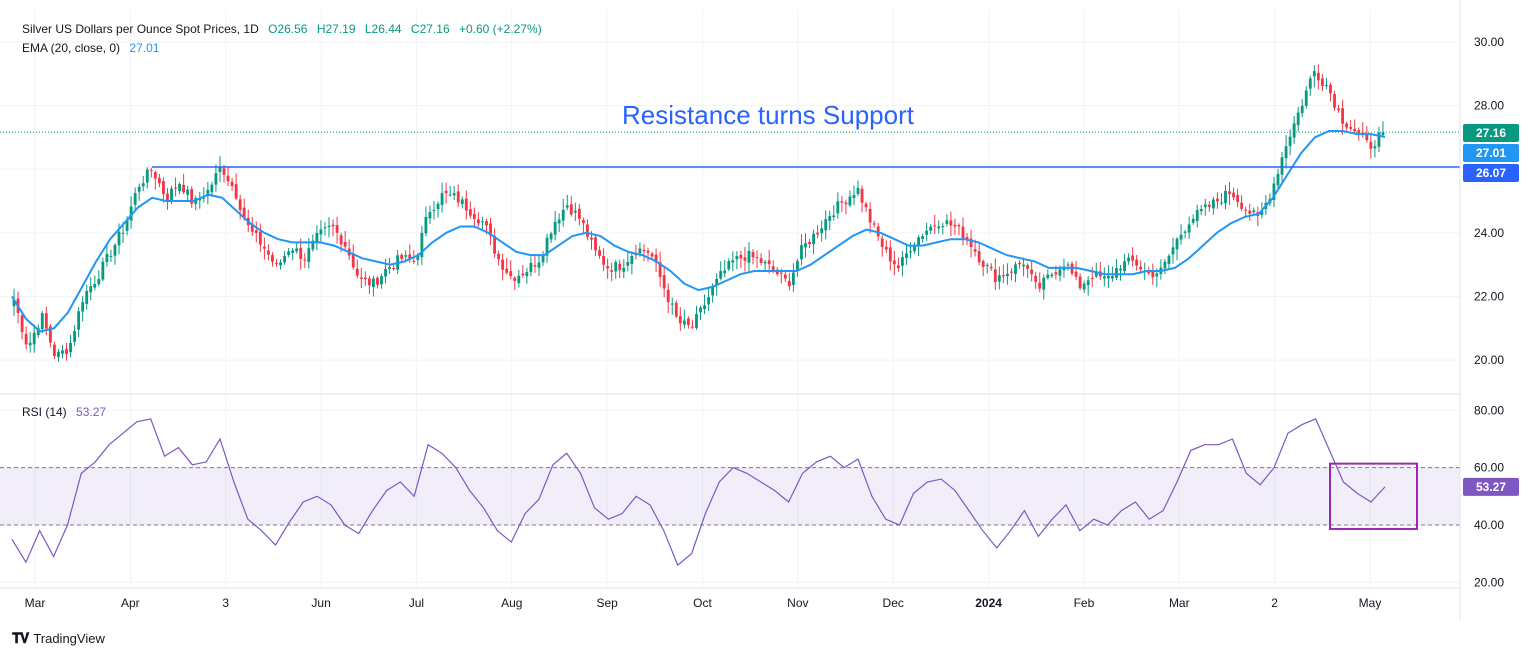  Describe the element at coordinates (797, 603) in the screenshot. I see `x-tick-label: Nov` at that location.